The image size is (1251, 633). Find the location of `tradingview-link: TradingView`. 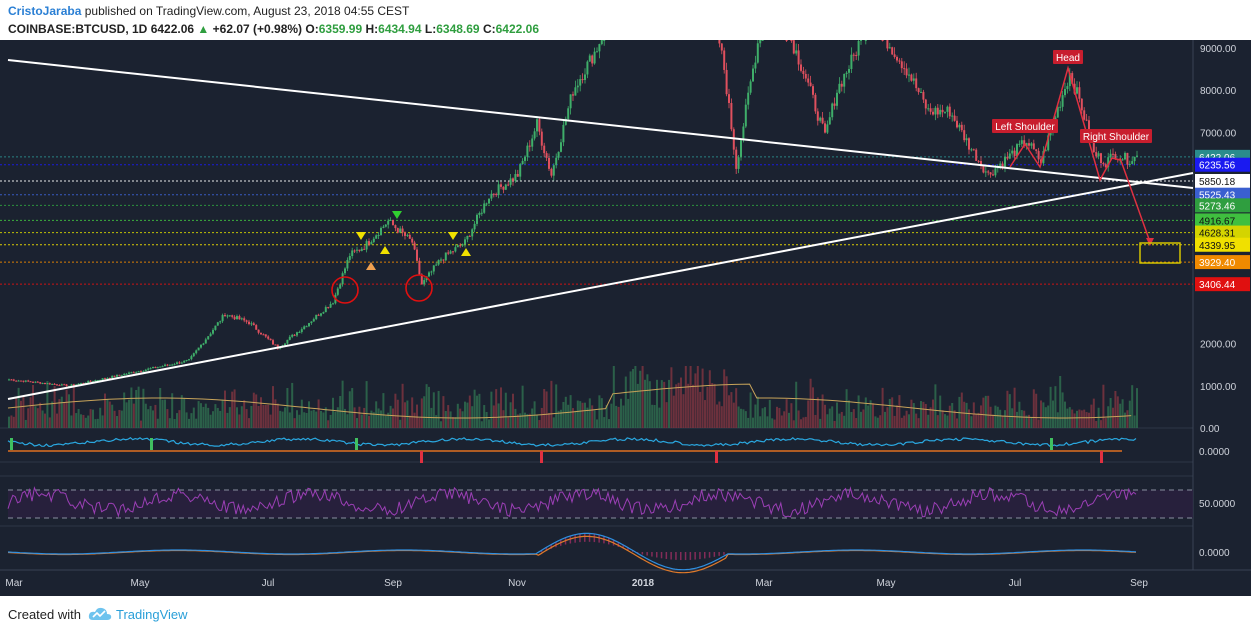

tradingview-link: TradingView is located at coordinates (152, 614).